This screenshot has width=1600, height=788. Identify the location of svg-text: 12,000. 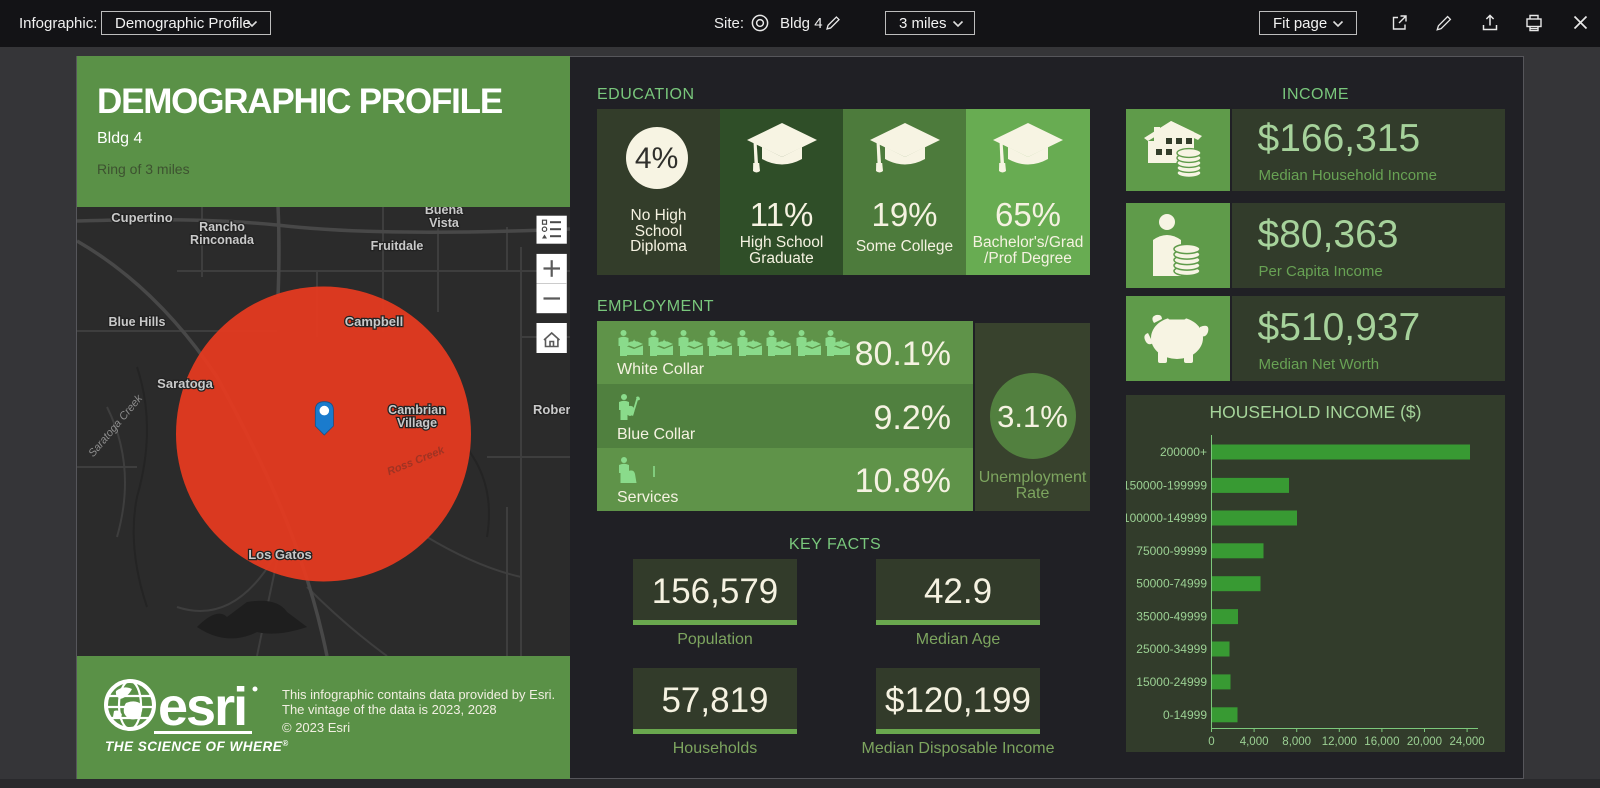
(1339, 742).